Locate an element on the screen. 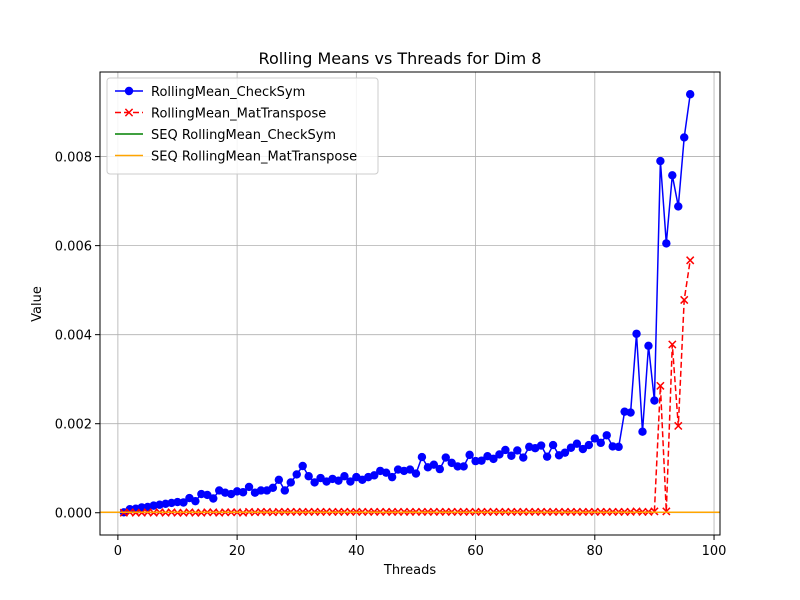  legend-box is located at coordinates (242, 126).